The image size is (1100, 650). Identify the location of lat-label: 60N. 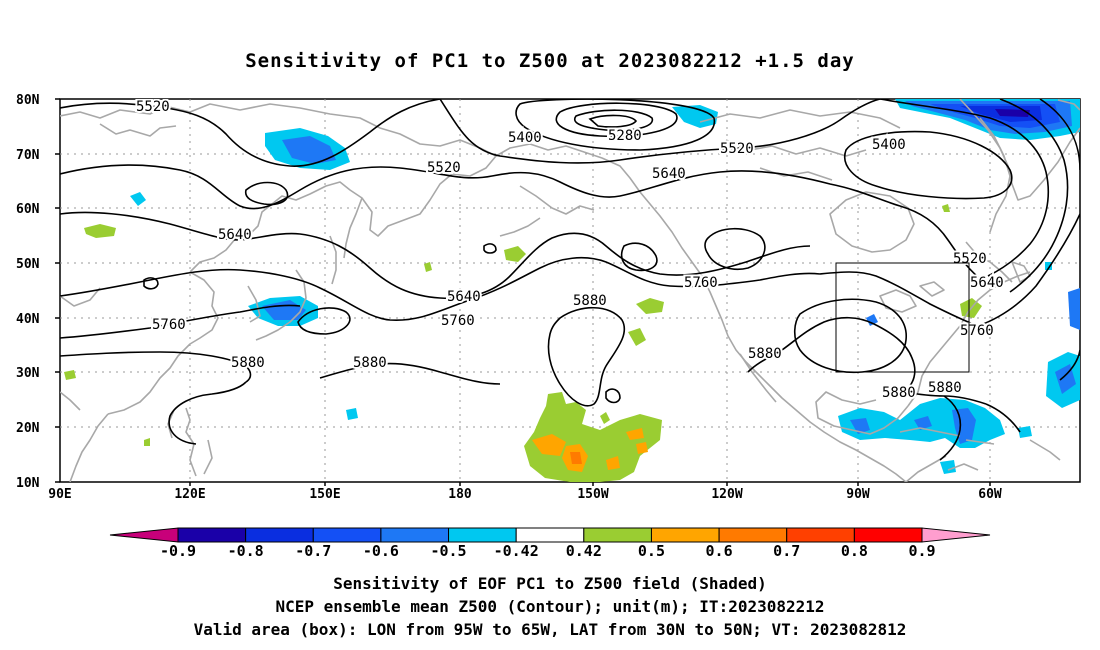
(28, 209).